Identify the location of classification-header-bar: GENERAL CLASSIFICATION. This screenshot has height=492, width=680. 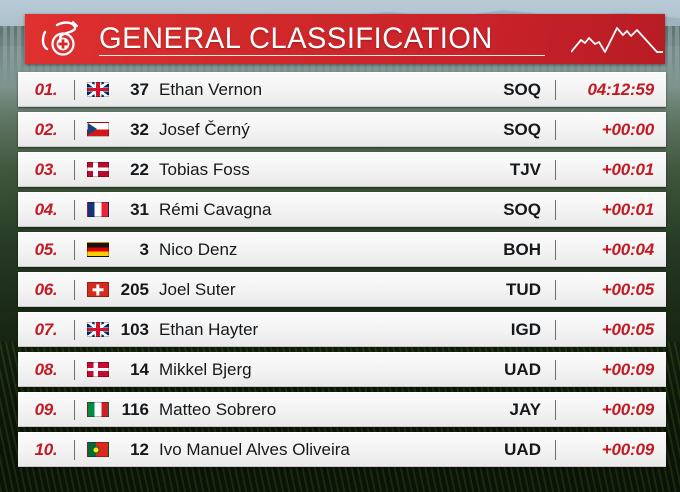
(345, 39).